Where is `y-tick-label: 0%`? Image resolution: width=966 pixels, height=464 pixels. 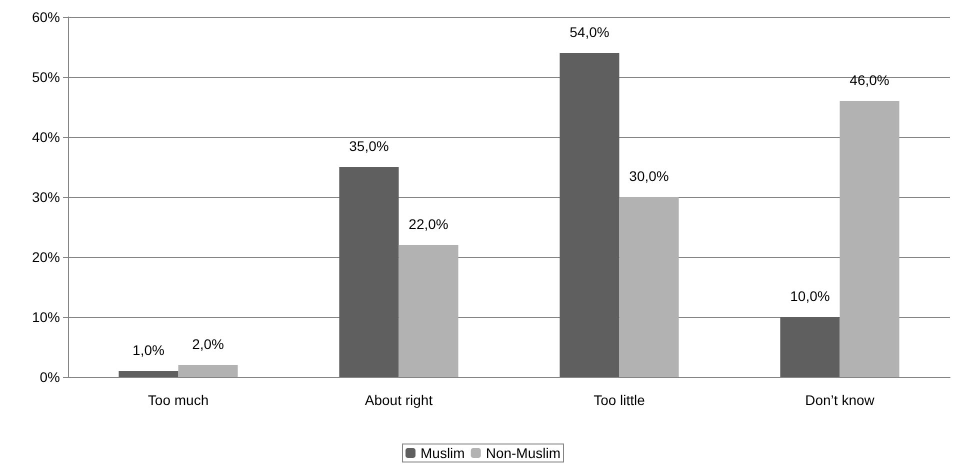 y-tick-label: 0% is located at coordinates (50, 377).